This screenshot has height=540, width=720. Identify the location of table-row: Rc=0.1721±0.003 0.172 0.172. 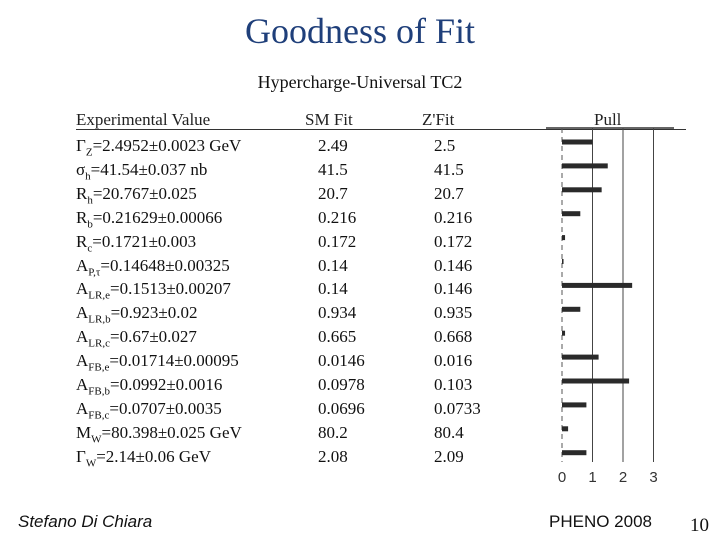
(380, 242).